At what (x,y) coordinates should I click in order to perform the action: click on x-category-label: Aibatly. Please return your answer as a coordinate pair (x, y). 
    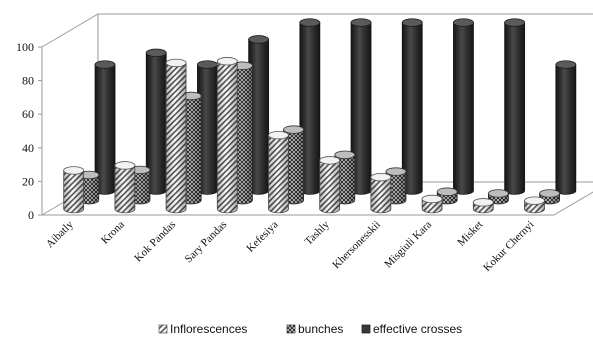
    Looking at the image, I should click on (60, 234).